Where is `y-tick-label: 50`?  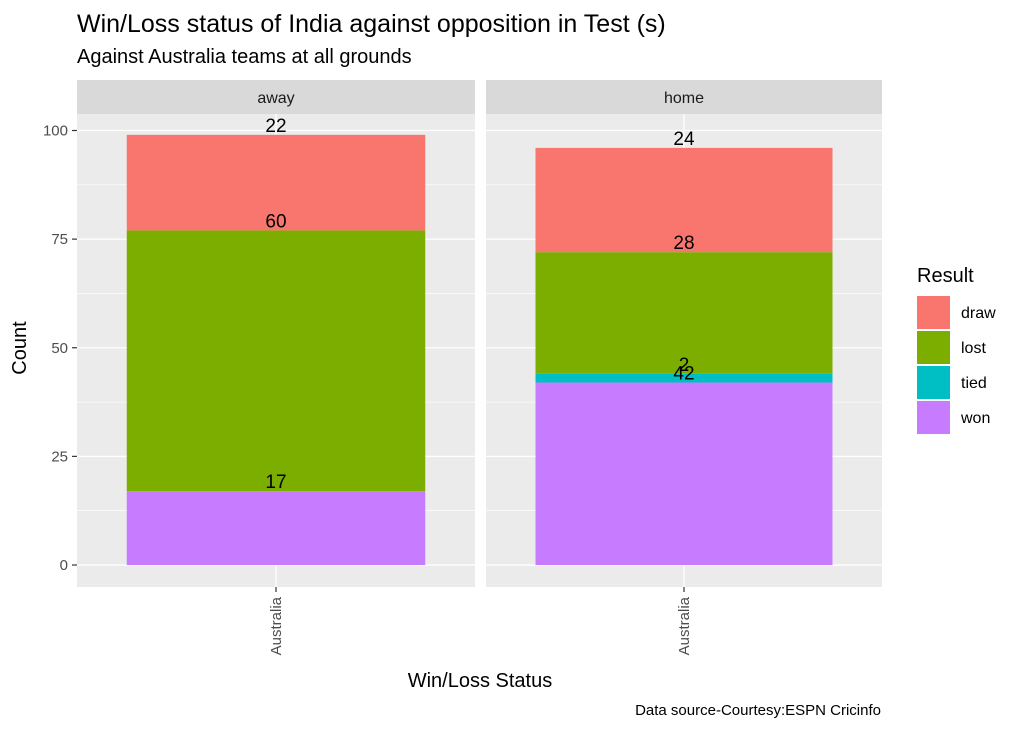
y-tick-label: 50 is located at coordinates (59, 348).